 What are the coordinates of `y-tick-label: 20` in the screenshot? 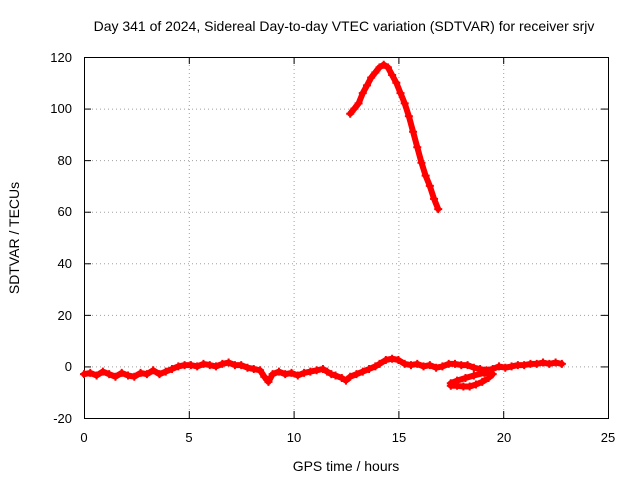 It's located at (65, 315).